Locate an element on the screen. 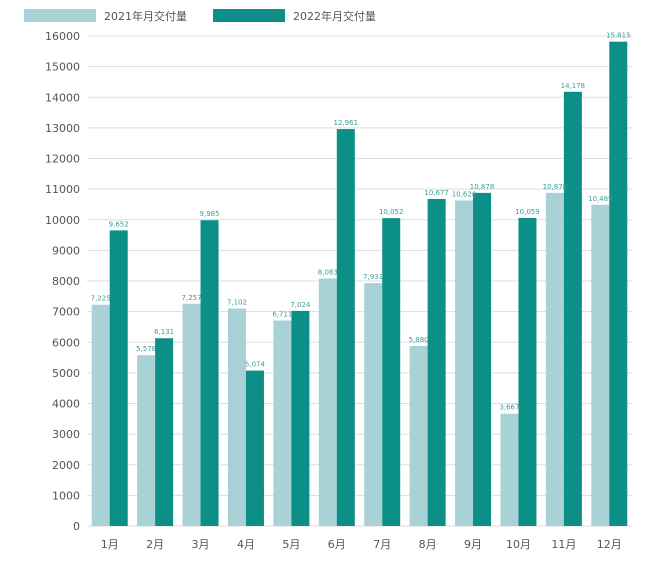  data-label: 7,225 is located at coordinates (101, 299).